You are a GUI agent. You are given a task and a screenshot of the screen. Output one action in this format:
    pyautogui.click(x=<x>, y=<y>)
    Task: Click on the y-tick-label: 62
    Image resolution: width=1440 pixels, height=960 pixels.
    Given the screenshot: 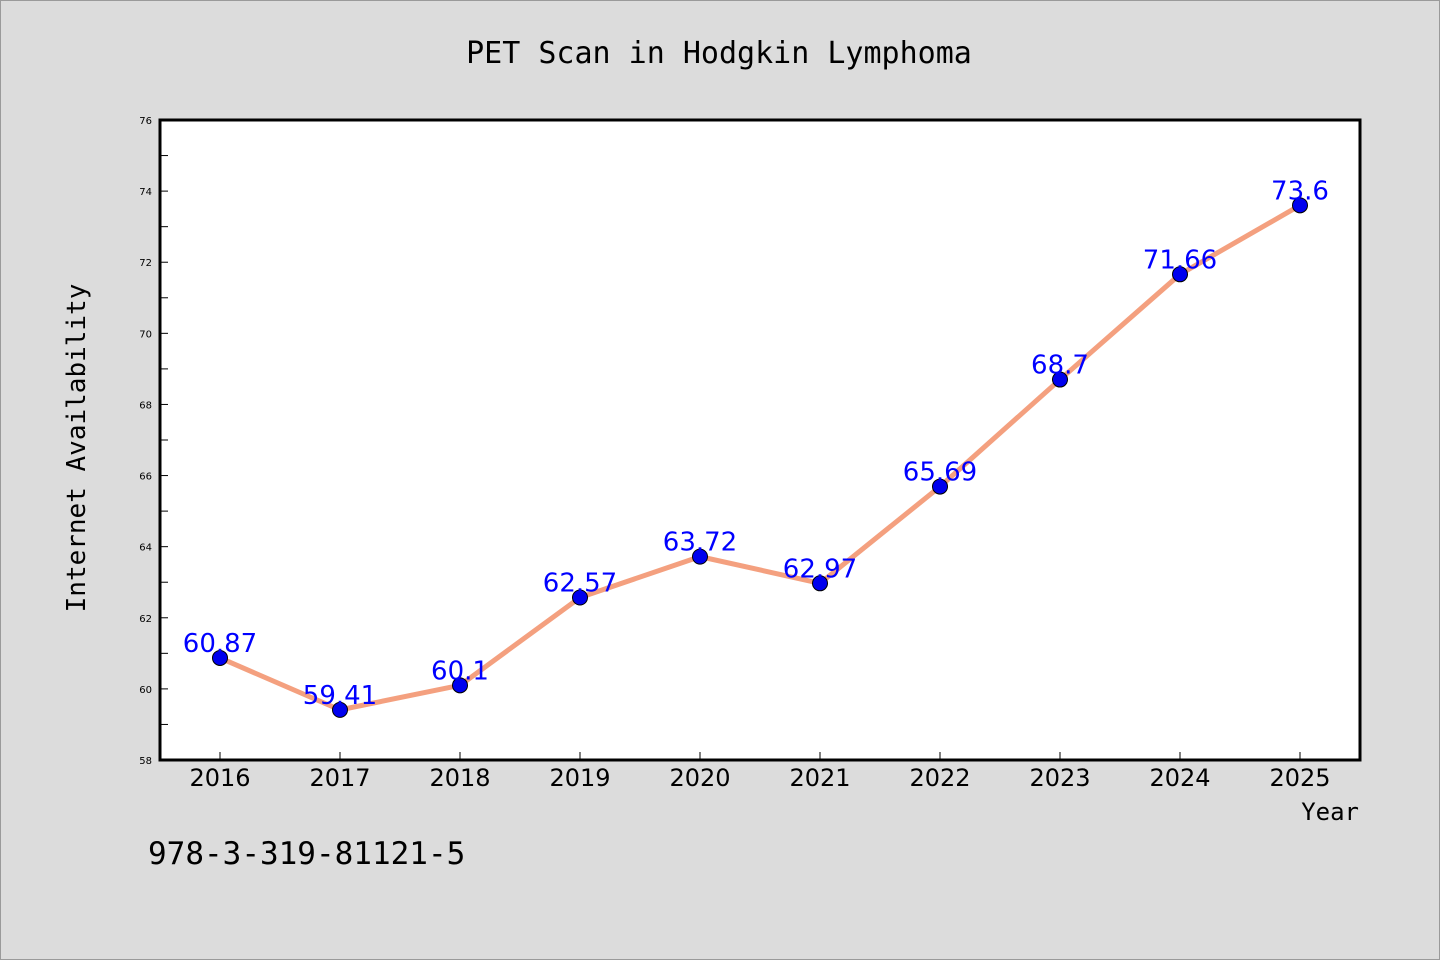 What is the action you would take?
    pyautogui.click(x=145, y=619)
    